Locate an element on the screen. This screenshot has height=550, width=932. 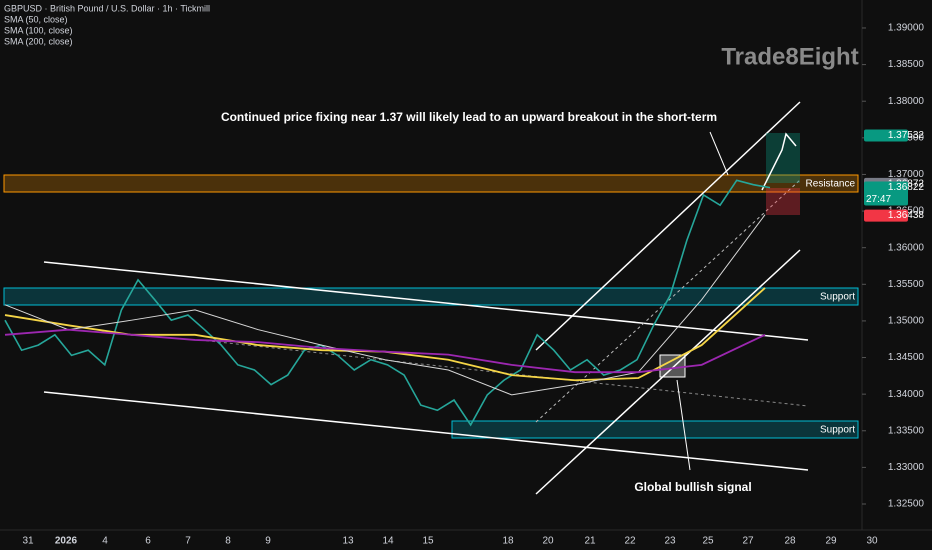
x-tick-label: 23 is located at coordinates (670, 541).